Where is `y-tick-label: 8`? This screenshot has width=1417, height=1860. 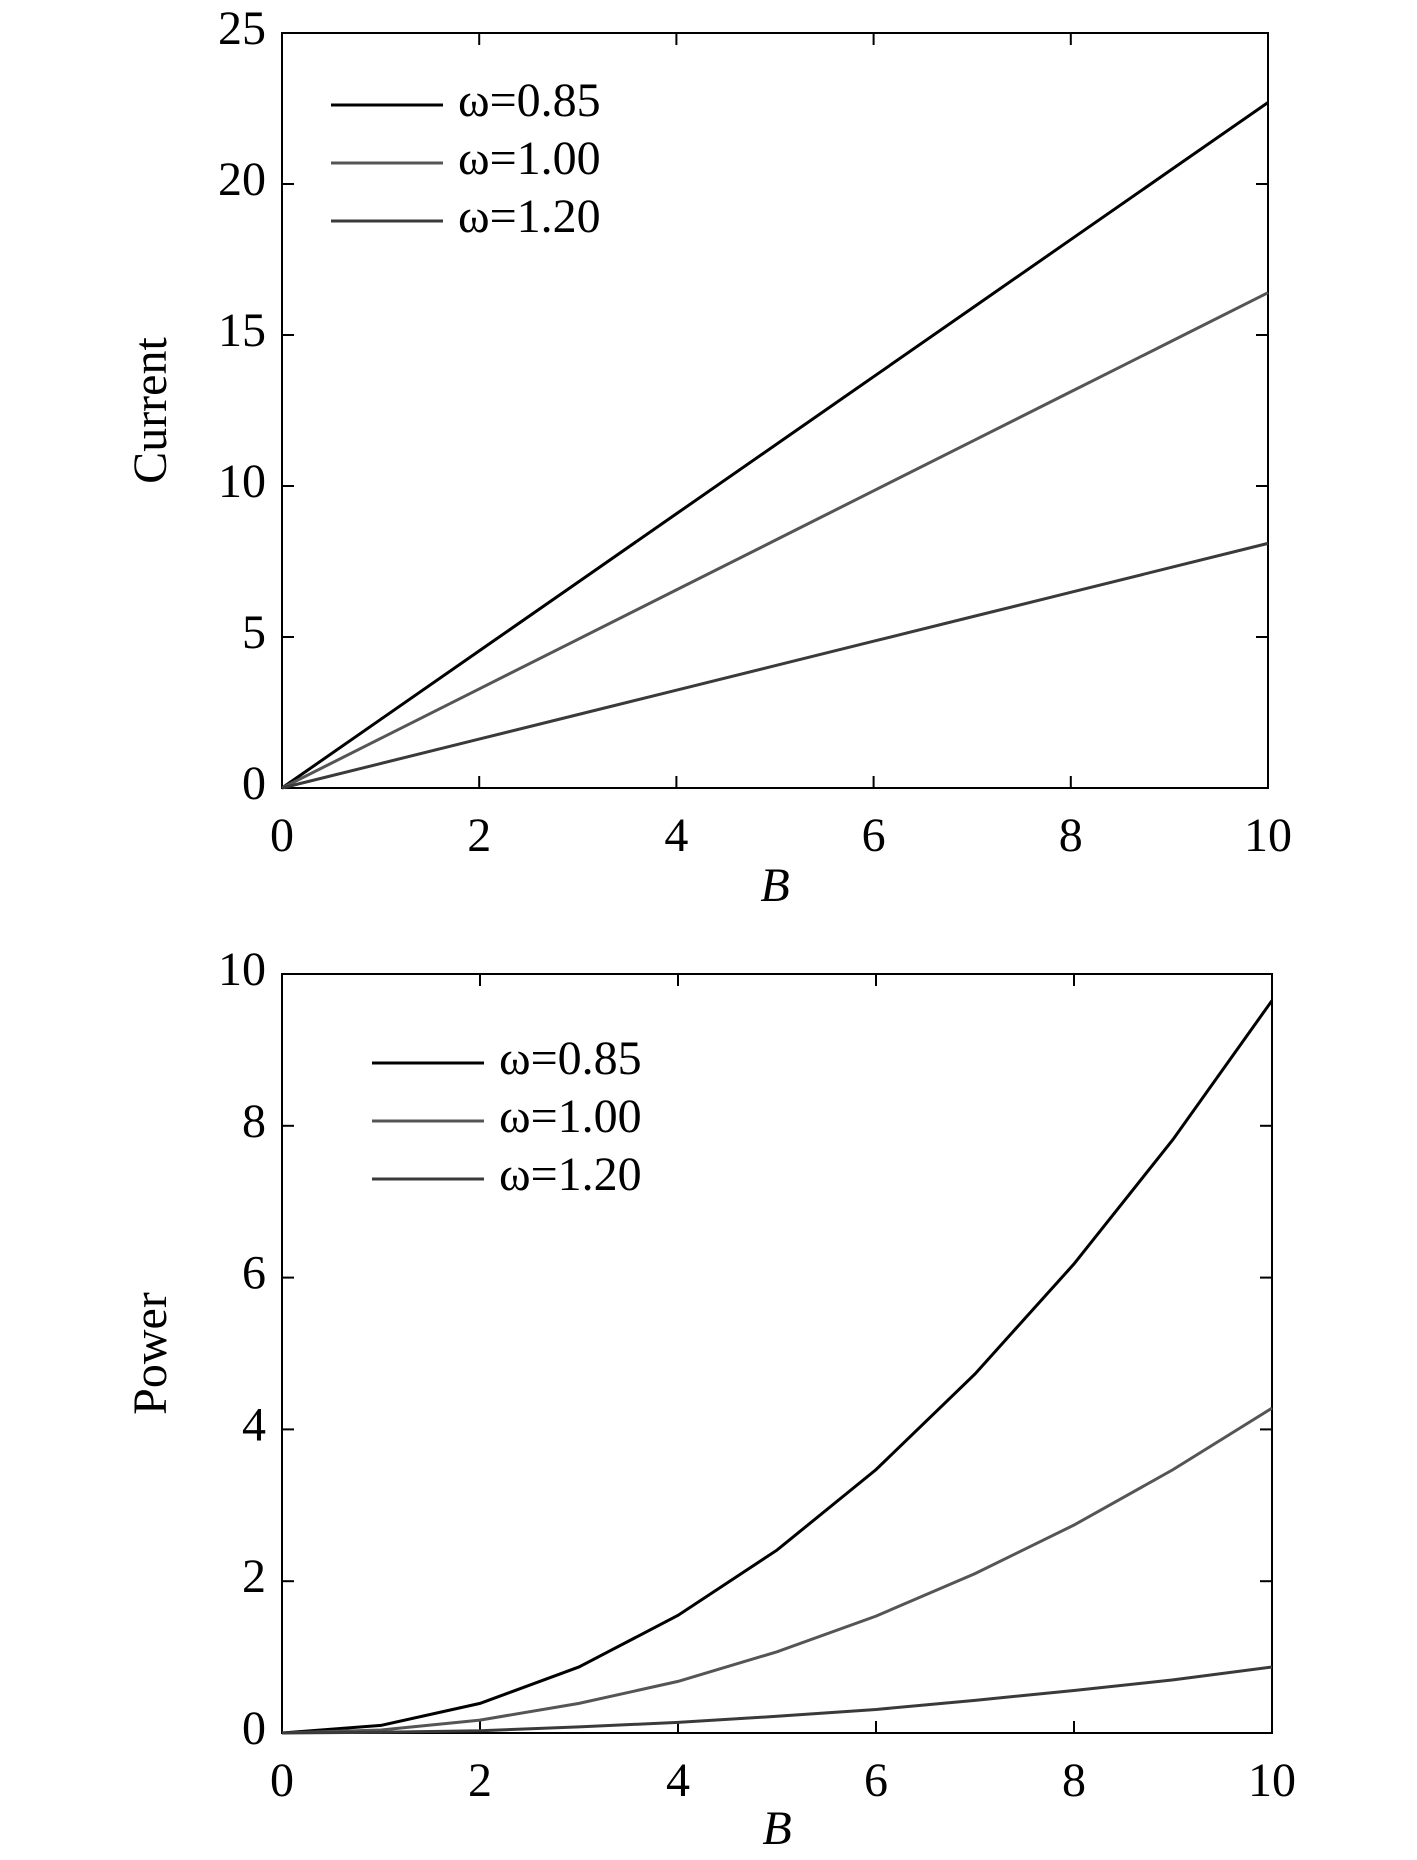 y-tick-label: 8 is located at coordinates (254, 1121).